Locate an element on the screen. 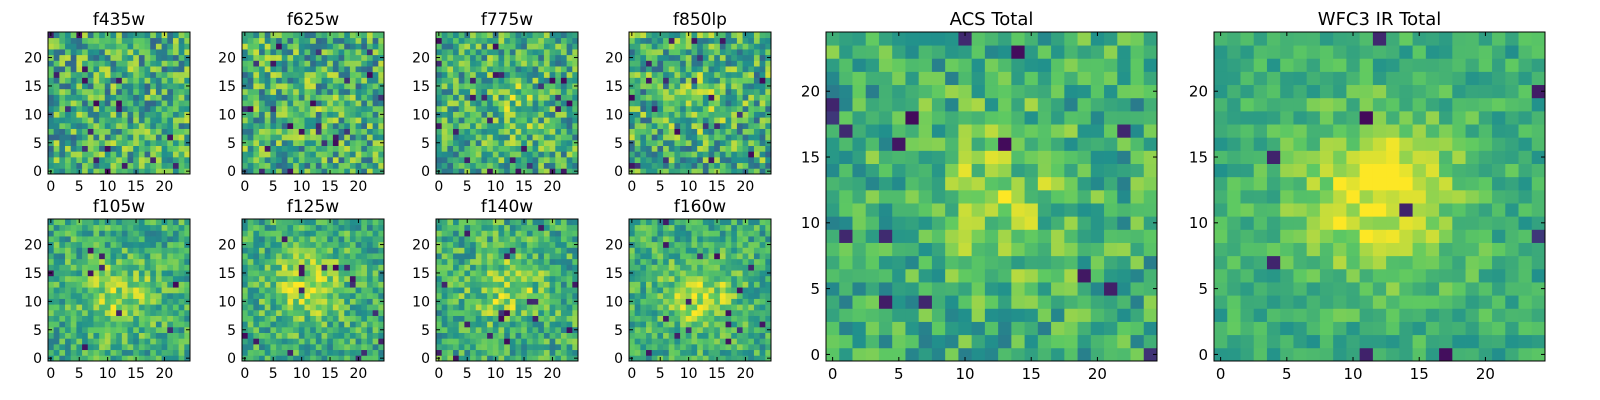  y-tick-label: 10 is located at coordinates (421, 302).